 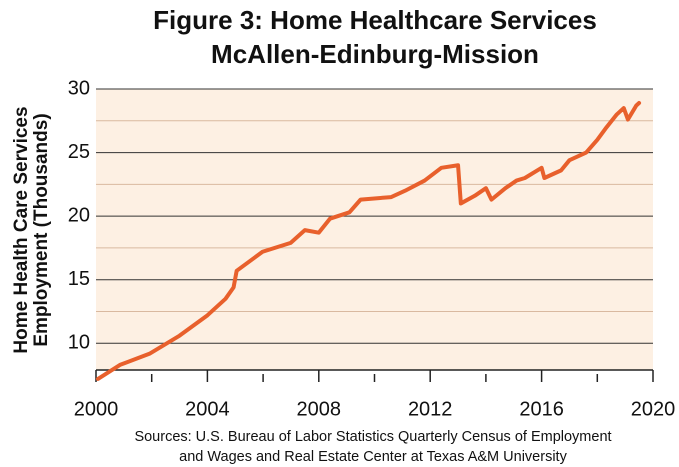 What do you see at coordinates (653, 409) in the screenshot?
I see `x-tick-label: 2020` at bounding box center [653, 409].